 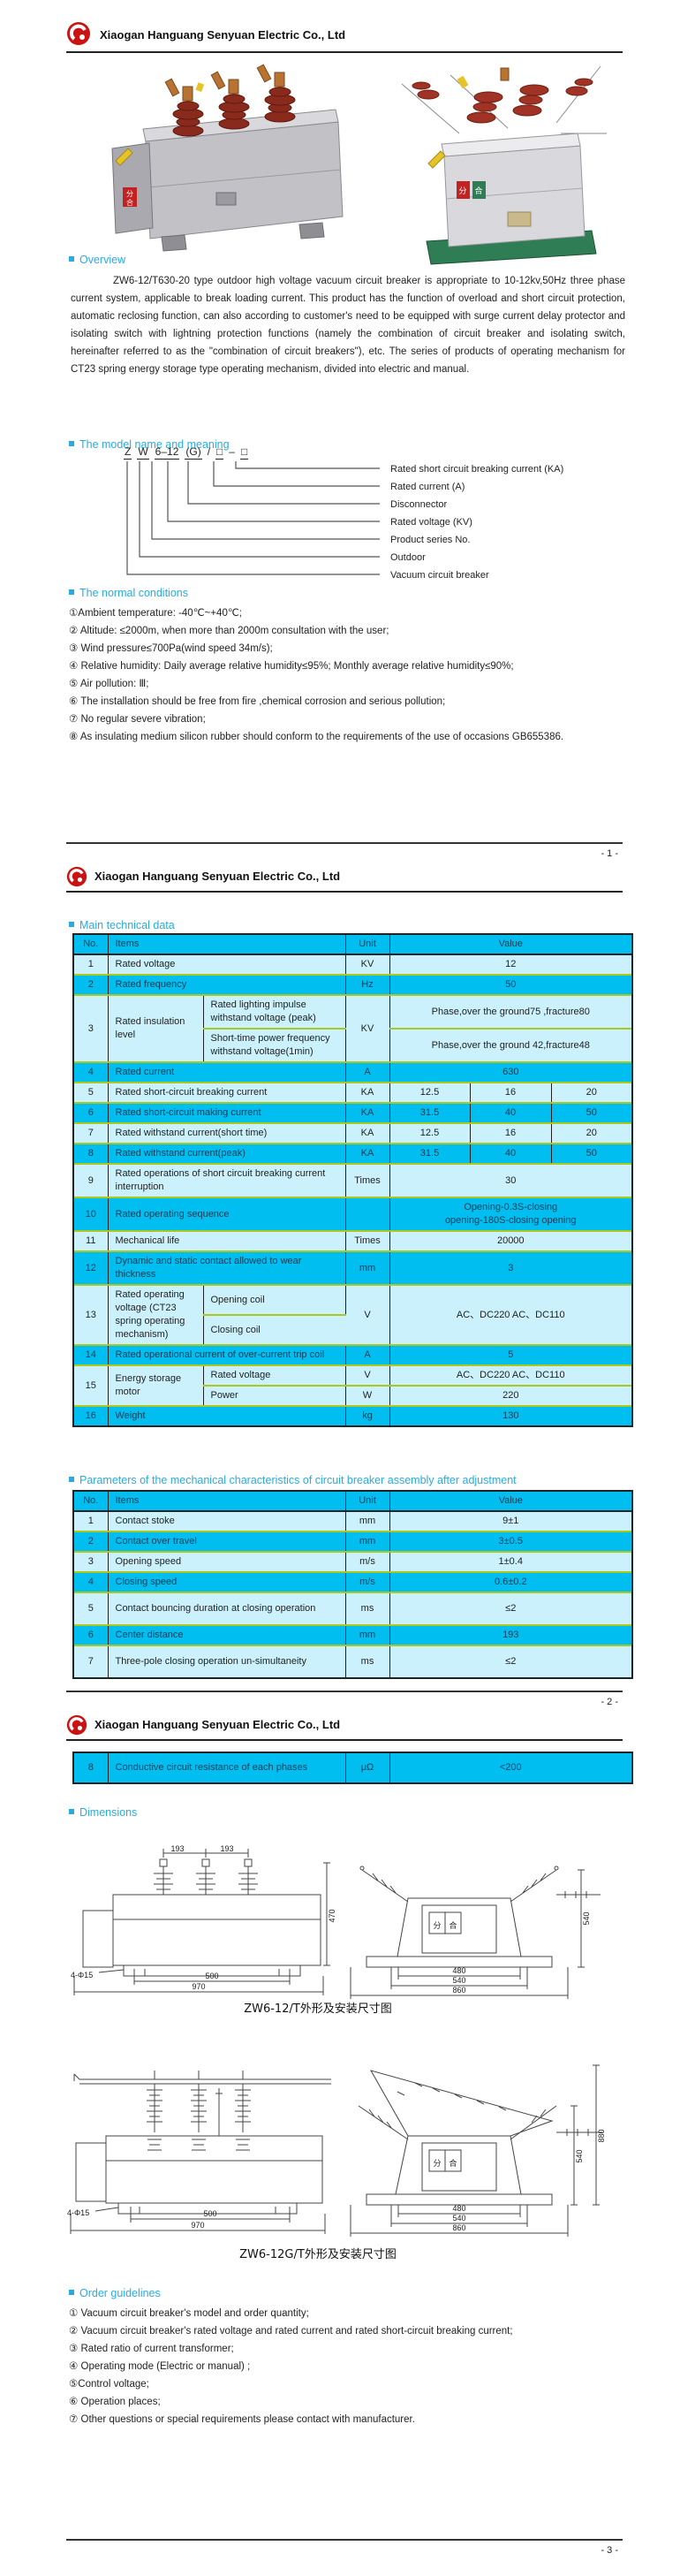 What do you see at coordinates (91, 1386) in the screenshot?
I see `cell: 15` at bounding box center [91, 1386].